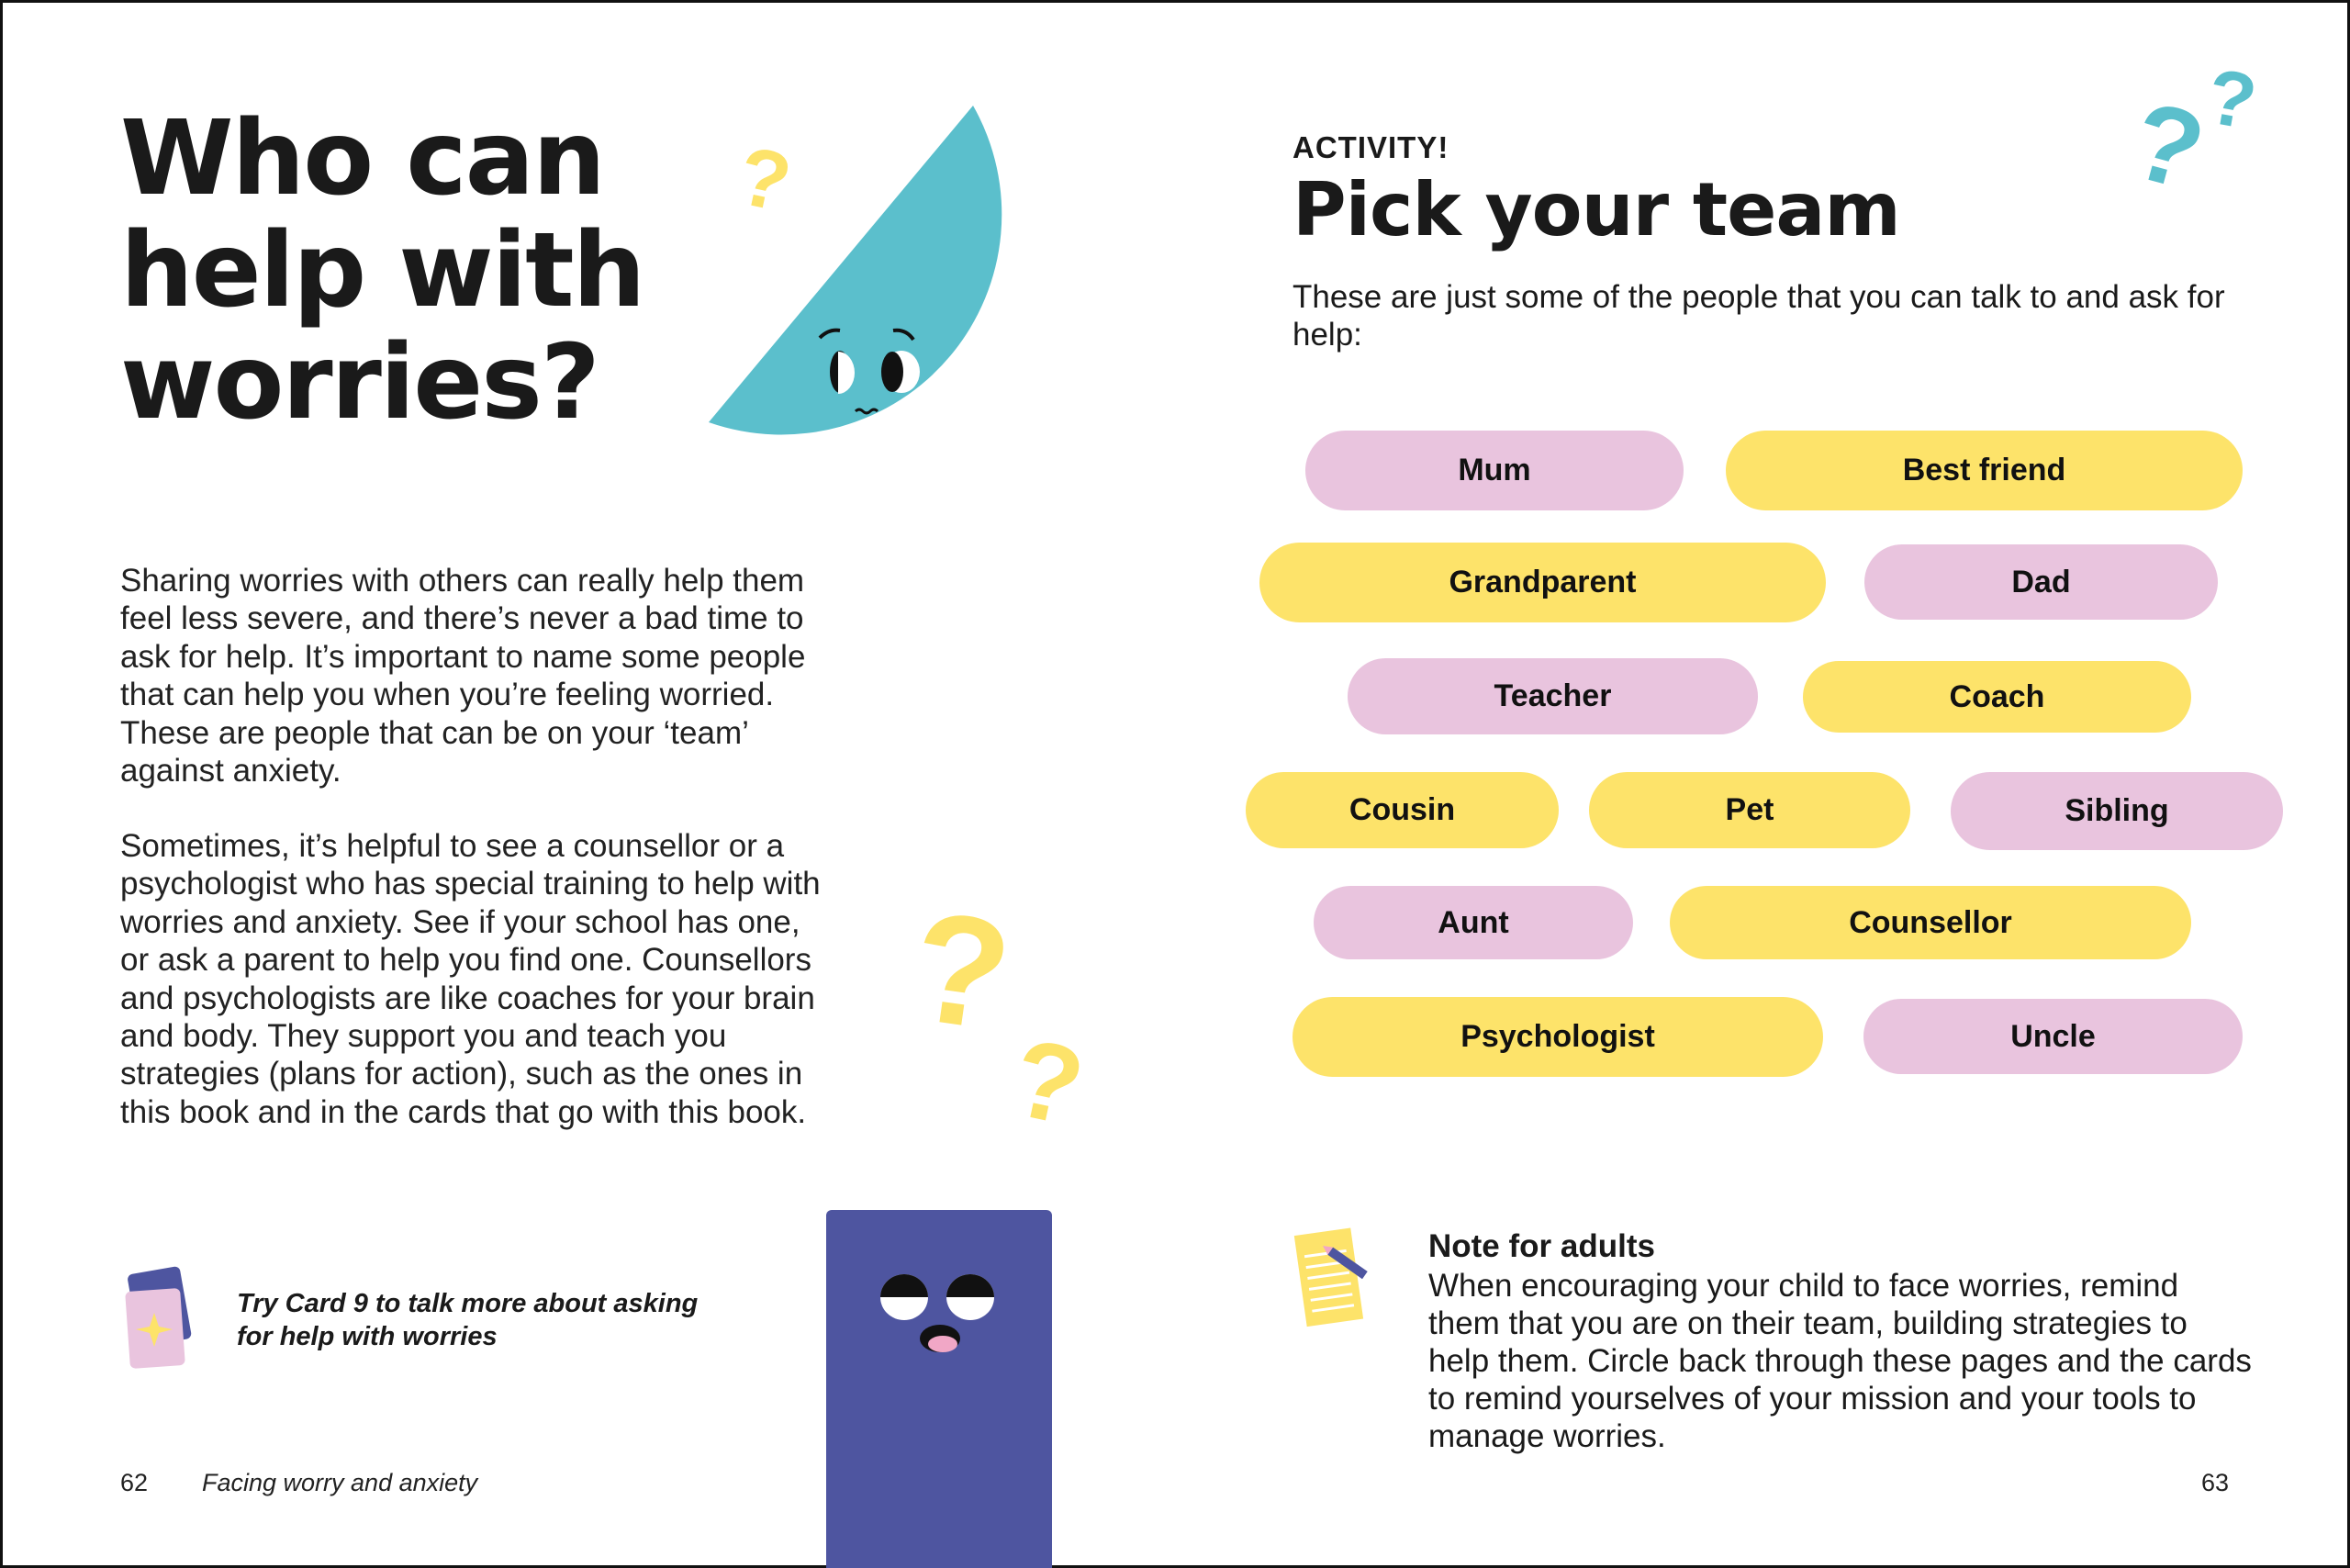  What do you see at coordinates (134, 1482) in the screenshot?
I see `page-number-left: 62` at bounding box center [134, 1482].